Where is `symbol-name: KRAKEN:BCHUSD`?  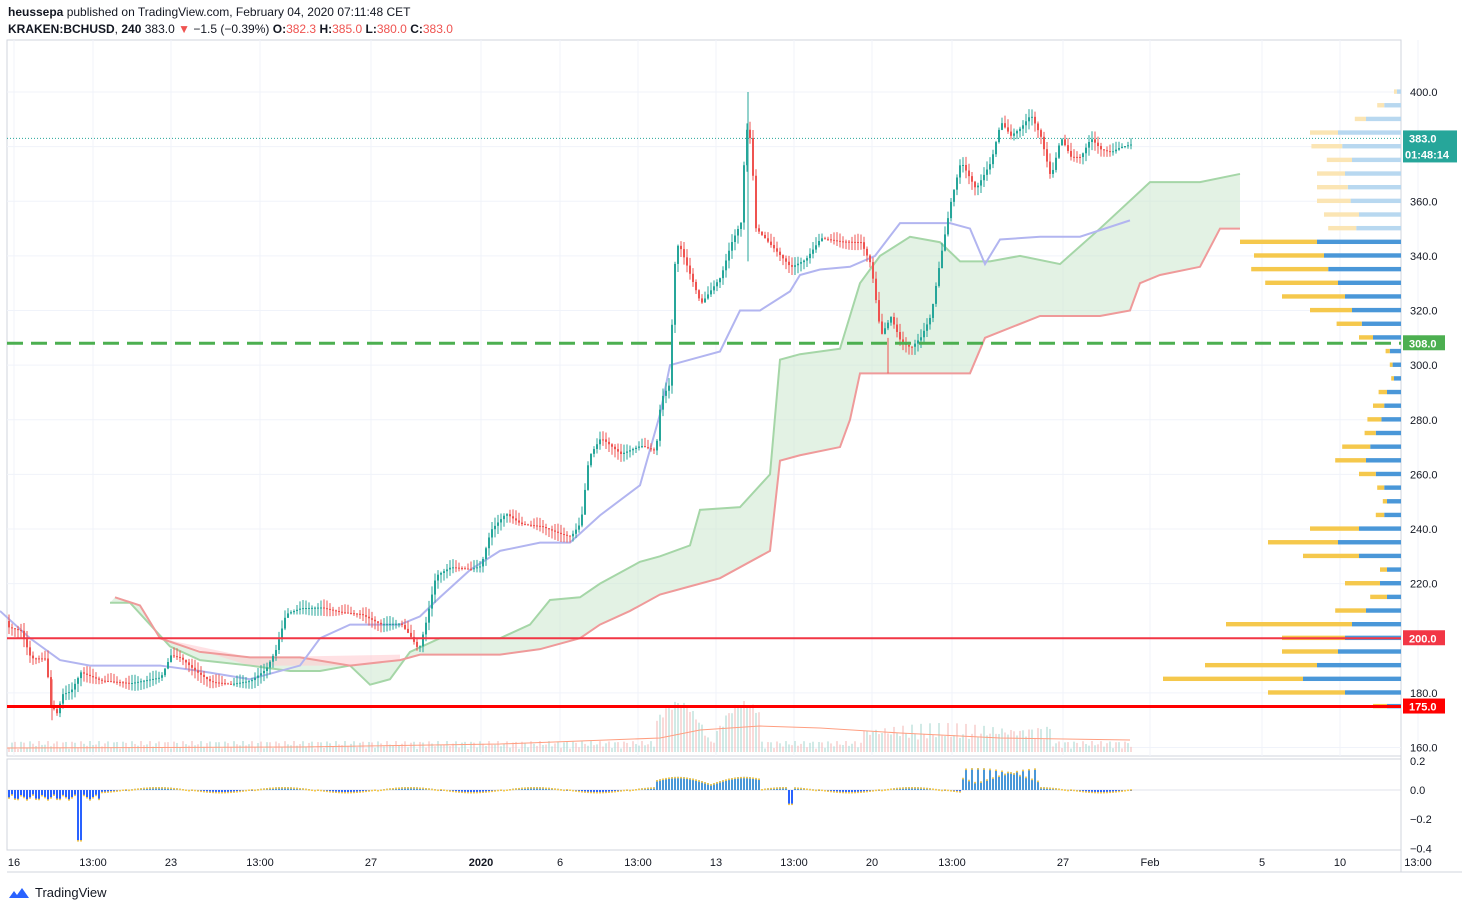
symbol-name: KRAKEN:BCHUSD is located at coordinates (61, 29).